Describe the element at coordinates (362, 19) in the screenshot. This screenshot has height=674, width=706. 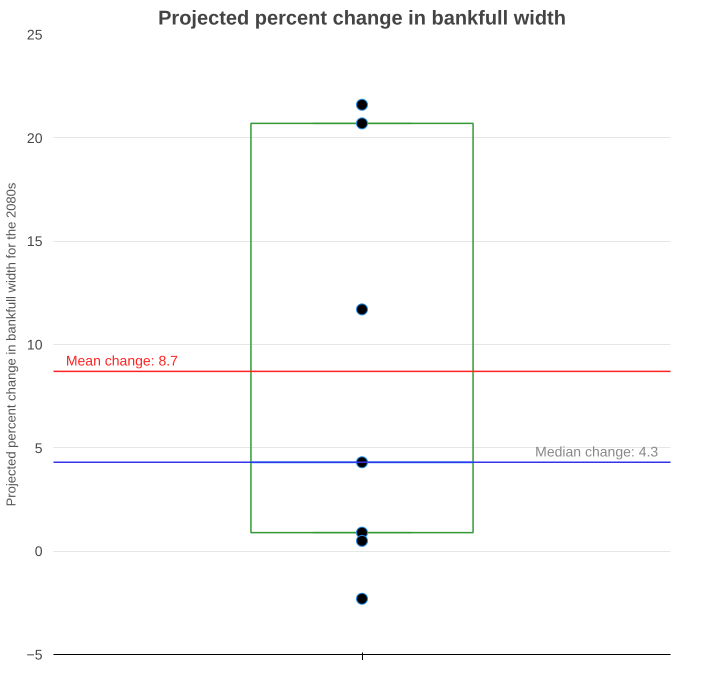
I see `chart-title: Projected percent change in bankfull width` at that location.